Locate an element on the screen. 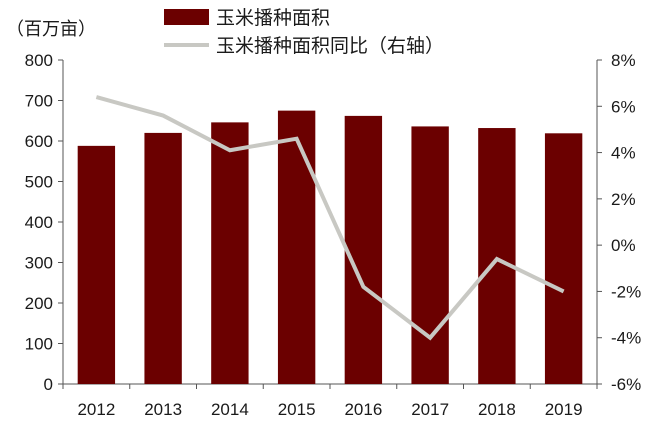 This screenshot has height=431, width=660. left-tick-label: 200 is located at coordinates (39, 303).